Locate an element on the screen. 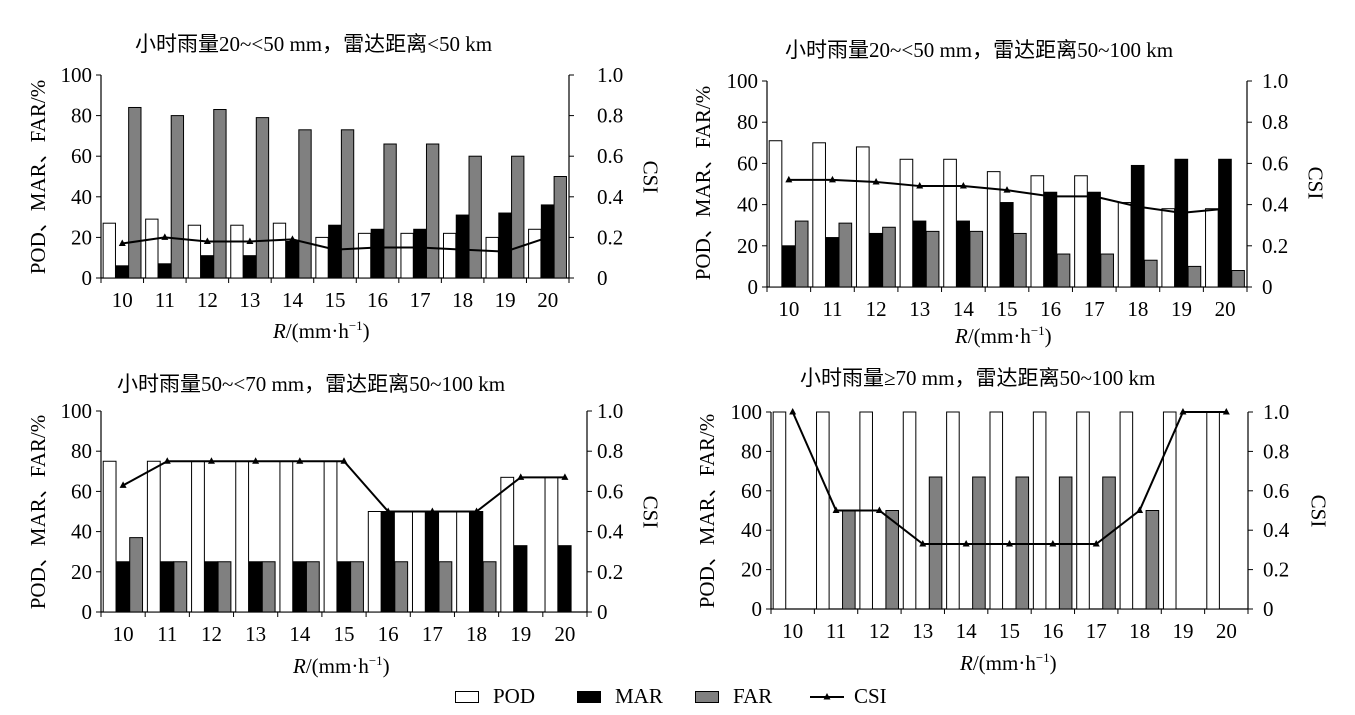  chart-legend: POD MAR FAR CSI is located at coordinates (675, 697).